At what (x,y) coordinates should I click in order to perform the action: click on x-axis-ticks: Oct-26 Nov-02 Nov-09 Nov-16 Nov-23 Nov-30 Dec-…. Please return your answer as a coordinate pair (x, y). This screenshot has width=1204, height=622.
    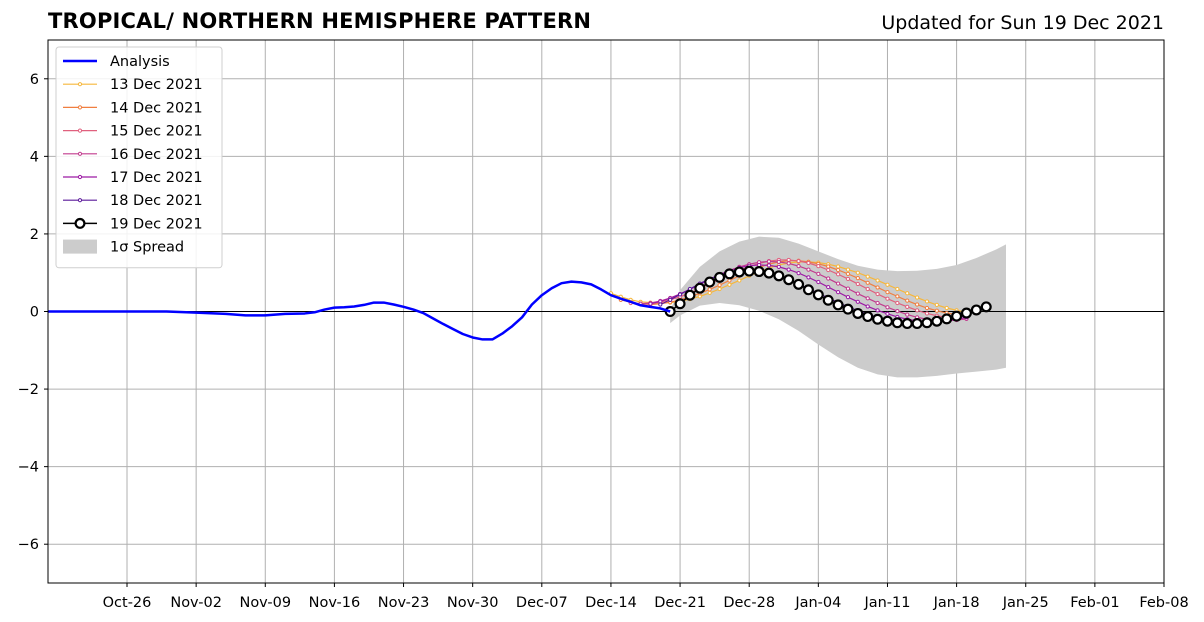
    Looking at the image, I should click on (646, 597).